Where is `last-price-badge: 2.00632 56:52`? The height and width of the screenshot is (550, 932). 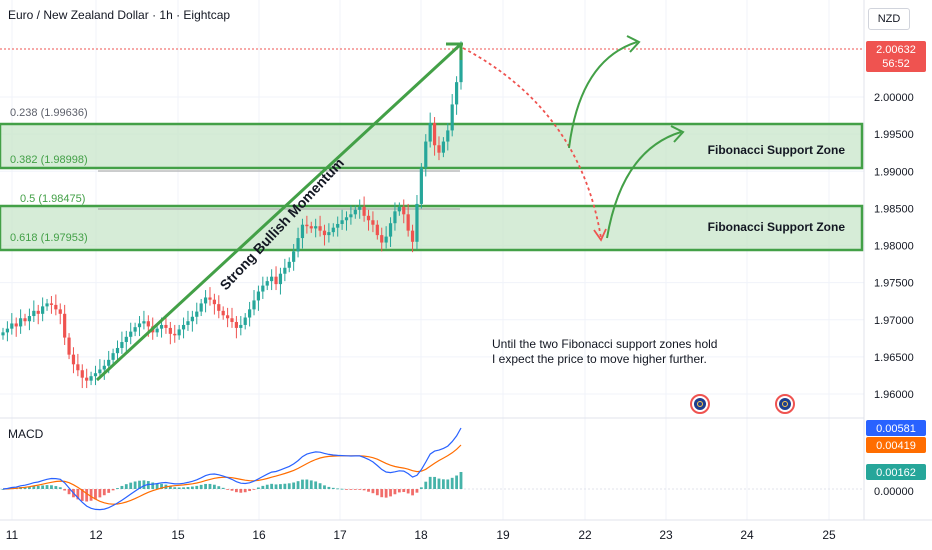 last-price-badge: 2.00632 56:52 is located at coordinates (896, 56).